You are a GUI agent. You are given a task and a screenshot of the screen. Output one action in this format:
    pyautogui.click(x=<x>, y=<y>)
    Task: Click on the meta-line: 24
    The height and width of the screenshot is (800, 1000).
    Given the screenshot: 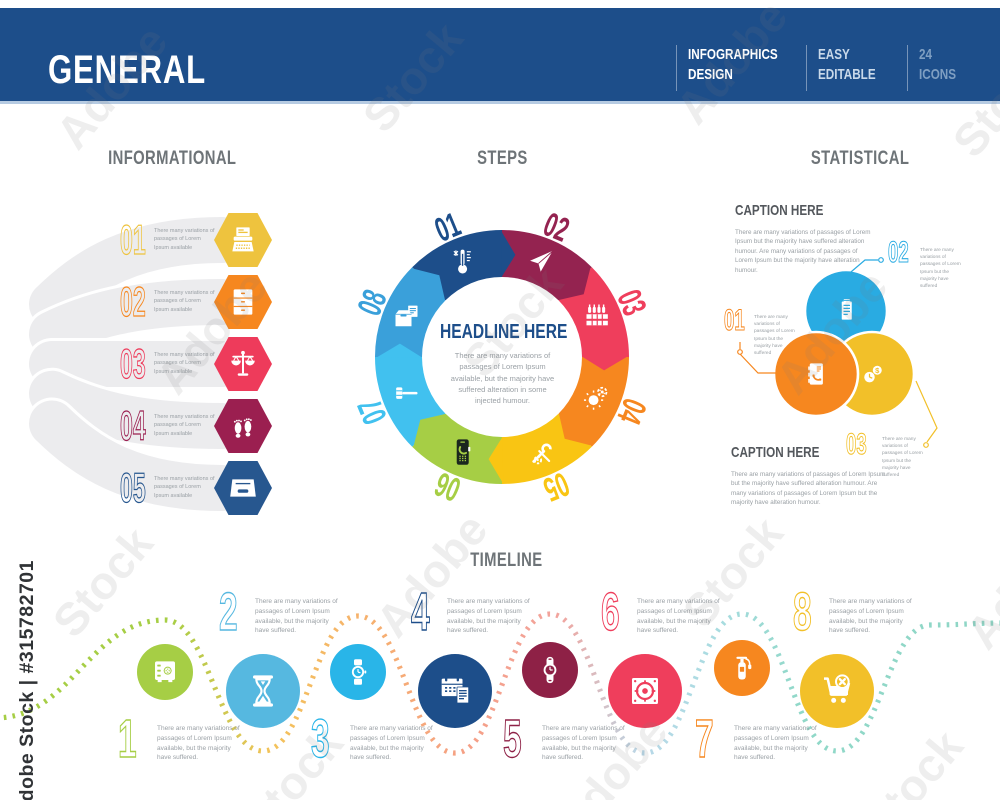 What is the action you would take?
    pyautogui.click(x=926, y=54)
    